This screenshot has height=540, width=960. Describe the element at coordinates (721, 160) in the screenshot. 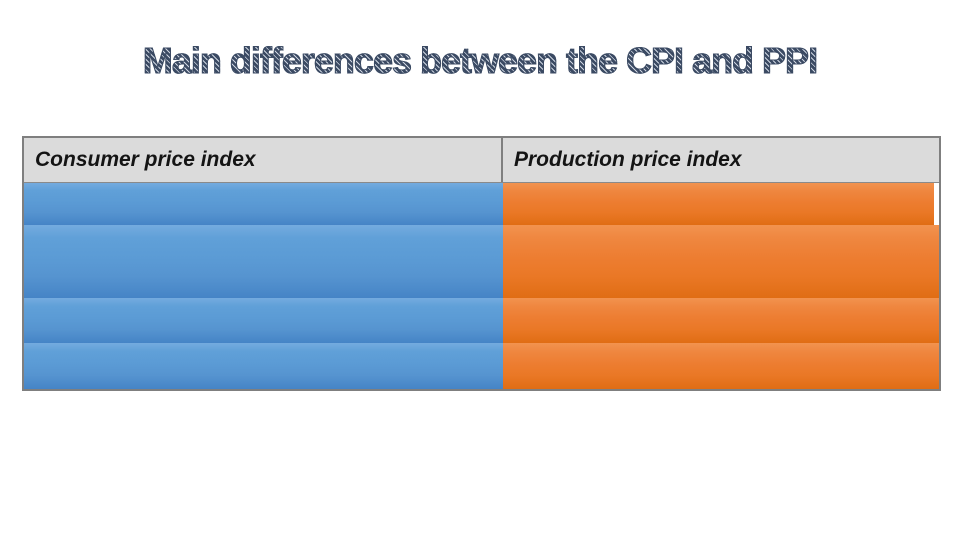

I see `header-cell-production-price-index: Production price index` at that location.